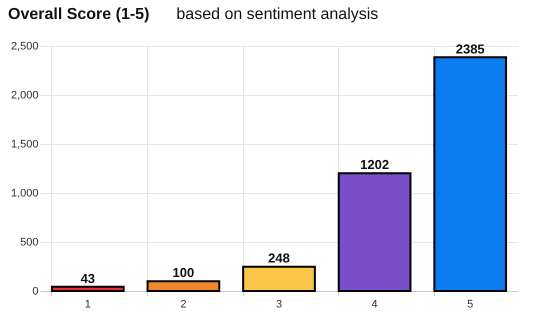 The width and height of the screenshot is (537, 314). Describe the element at coordinates (24, 46) in the screenshot. I see `y-tick-label: 2,500` at that location.